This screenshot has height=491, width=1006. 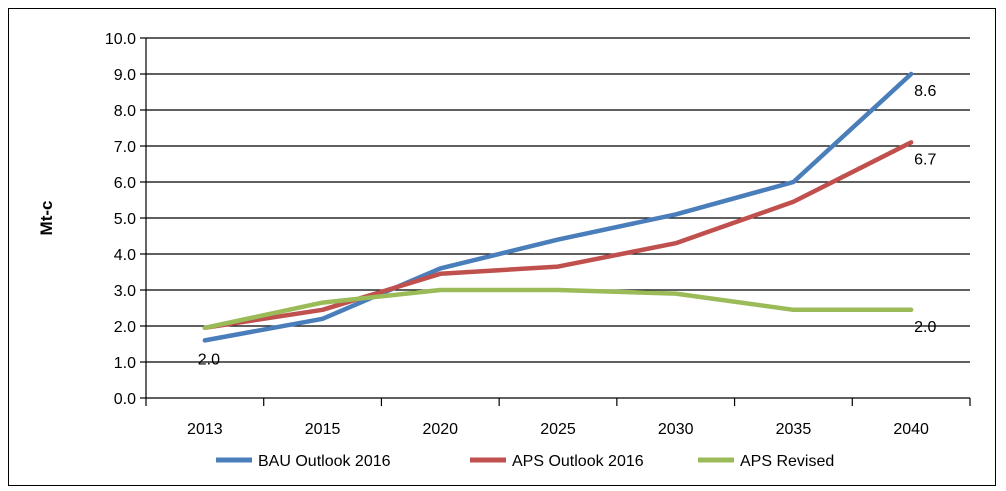 What do you see at coordinates (125, 75) in the screenshot?
I see `y-tick-label: 9.0` at bounding box center [125, 75].